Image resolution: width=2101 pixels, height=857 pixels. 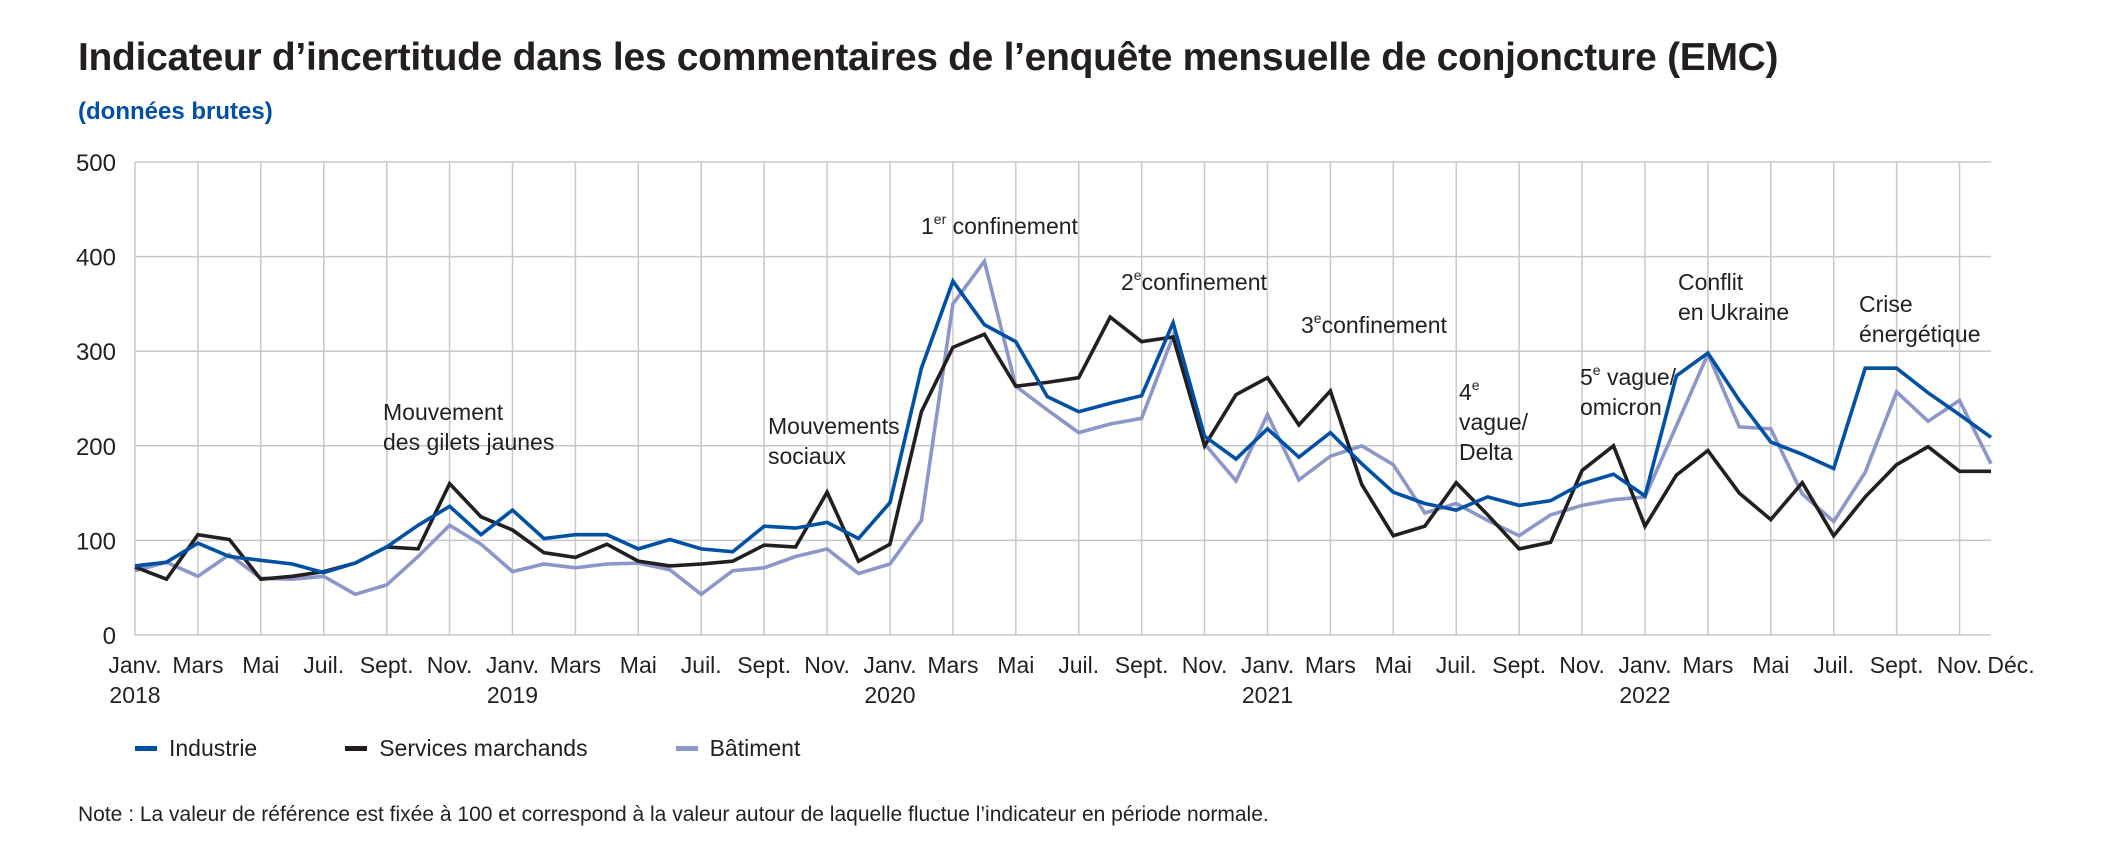 I want to click on annotation: 5e vague/omicron, so click(x=1628, y=391).